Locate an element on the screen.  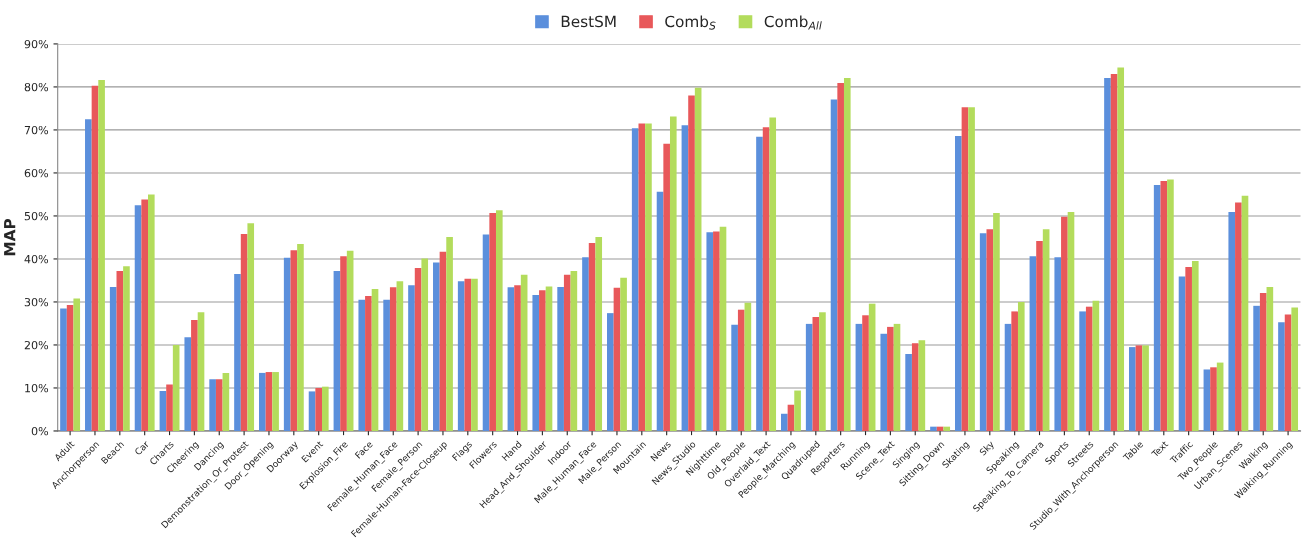
y-axis-title: MAP is located at coordinates (10, 237).